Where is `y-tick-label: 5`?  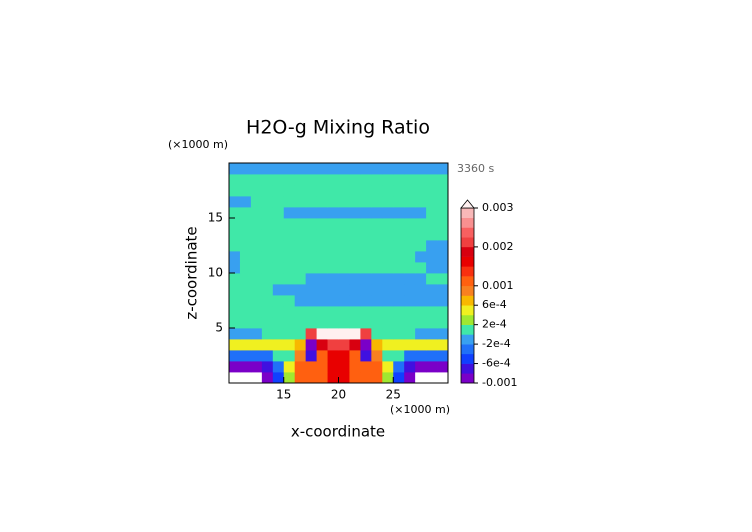 y-tick-label: 5 is located at coordinates (219, 328).